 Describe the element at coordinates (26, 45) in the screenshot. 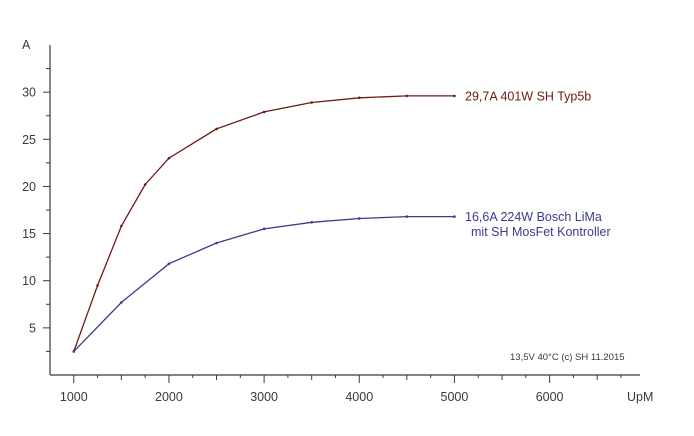

I see `y-axis-label: A` at that location.